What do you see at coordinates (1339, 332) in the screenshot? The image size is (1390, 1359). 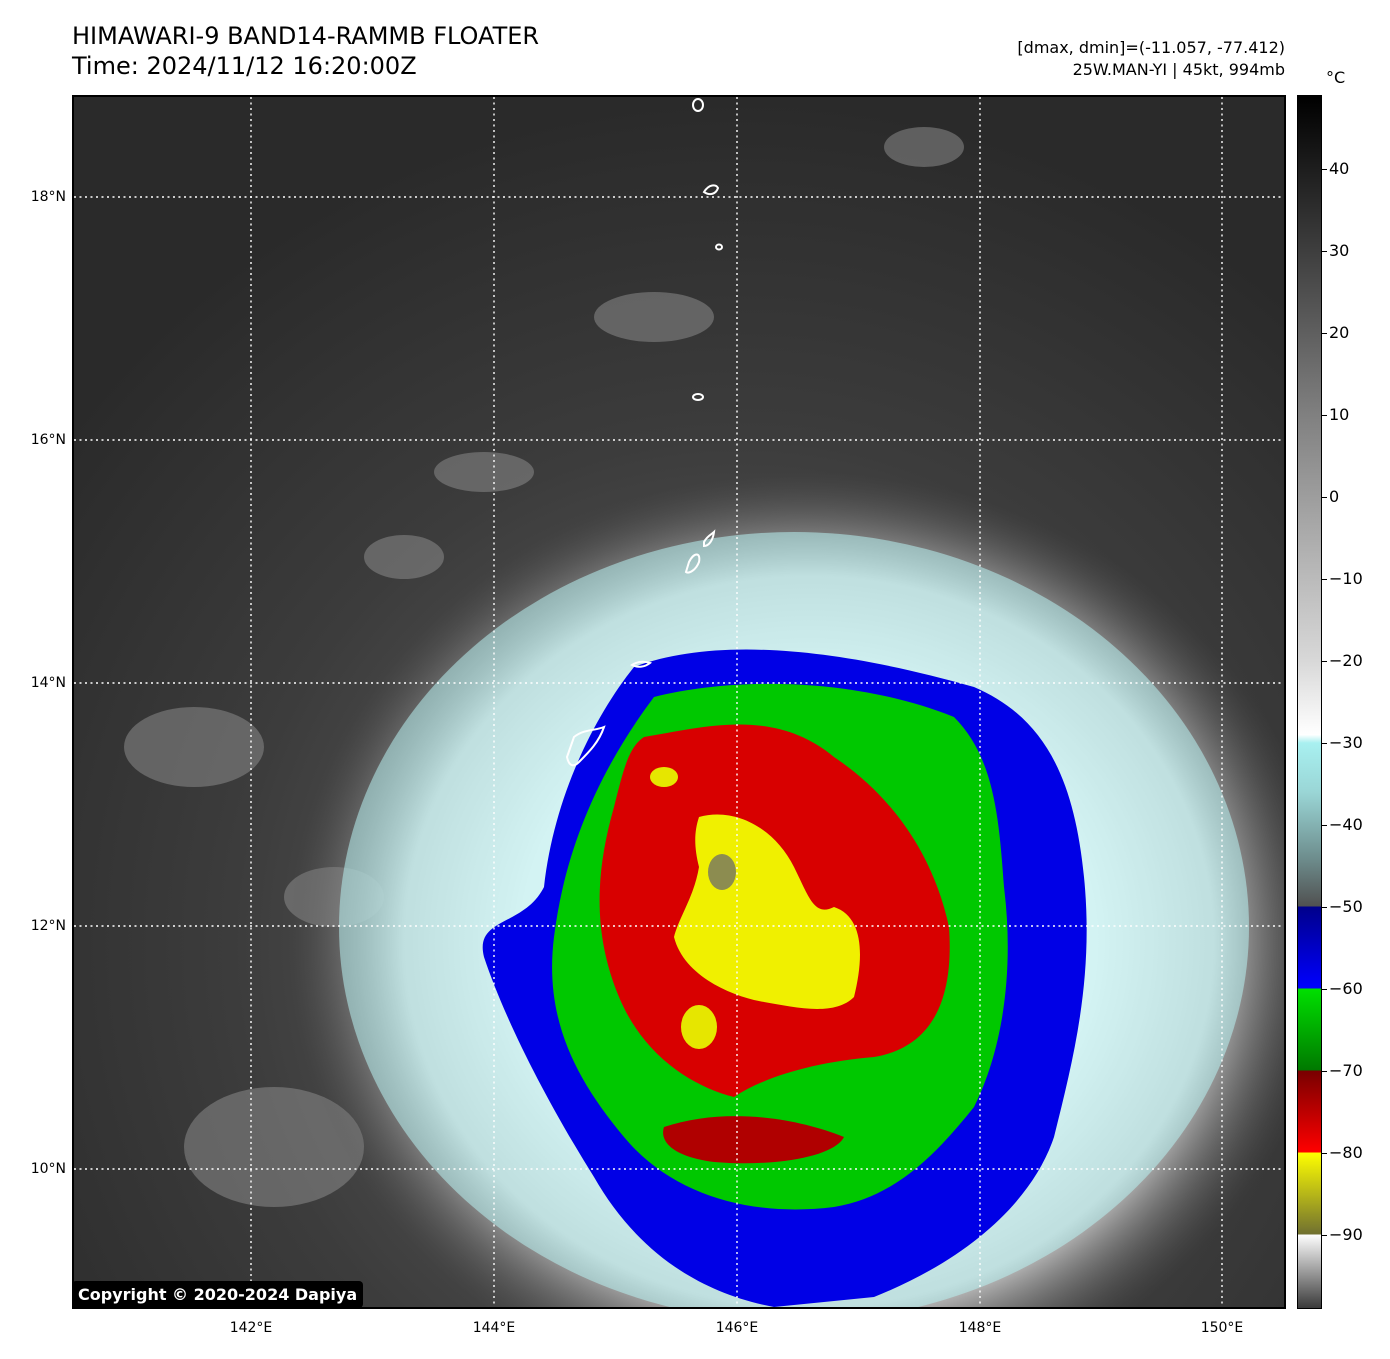 I see `colorbar-label: 20` at bounding box center [1339, 332].